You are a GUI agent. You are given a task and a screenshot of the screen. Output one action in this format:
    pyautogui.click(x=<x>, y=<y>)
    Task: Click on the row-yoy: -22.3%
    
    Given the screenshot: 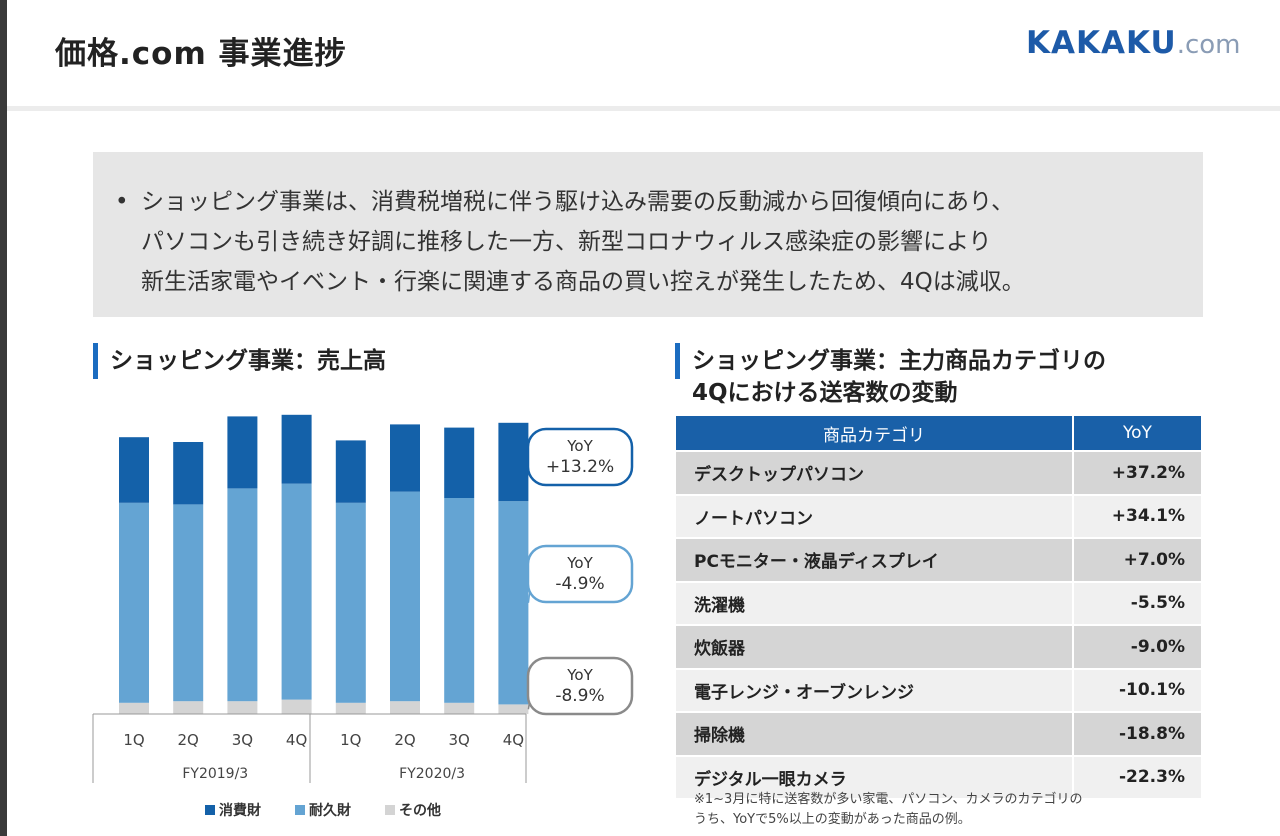 What is the action you would take?
    pyautogui.click(x=1136, y=776)
    